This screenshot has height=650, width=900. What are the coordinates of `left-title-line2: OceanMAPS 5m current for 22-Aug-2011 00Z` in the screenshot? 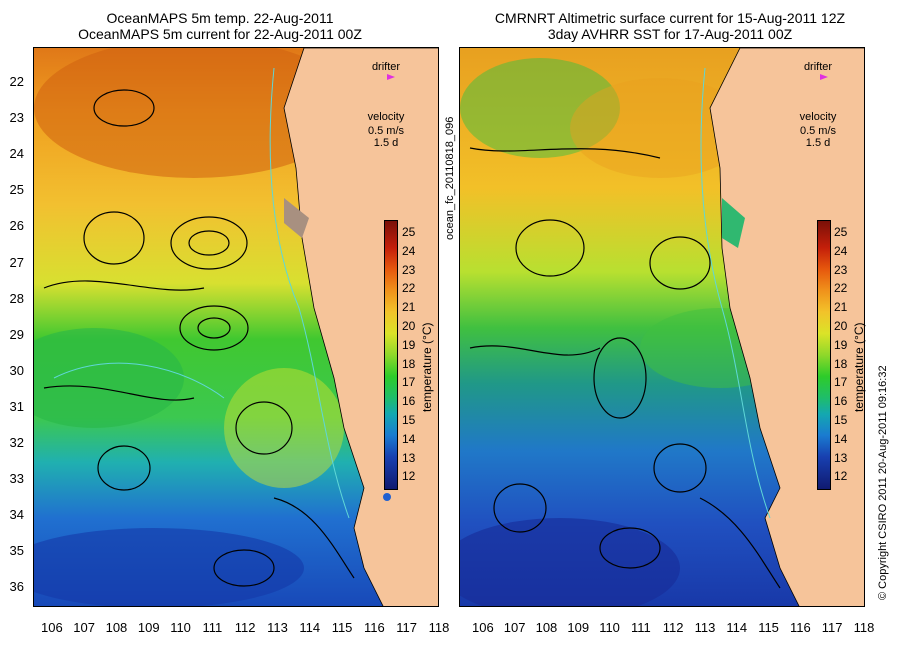 It's located at (220, 34).